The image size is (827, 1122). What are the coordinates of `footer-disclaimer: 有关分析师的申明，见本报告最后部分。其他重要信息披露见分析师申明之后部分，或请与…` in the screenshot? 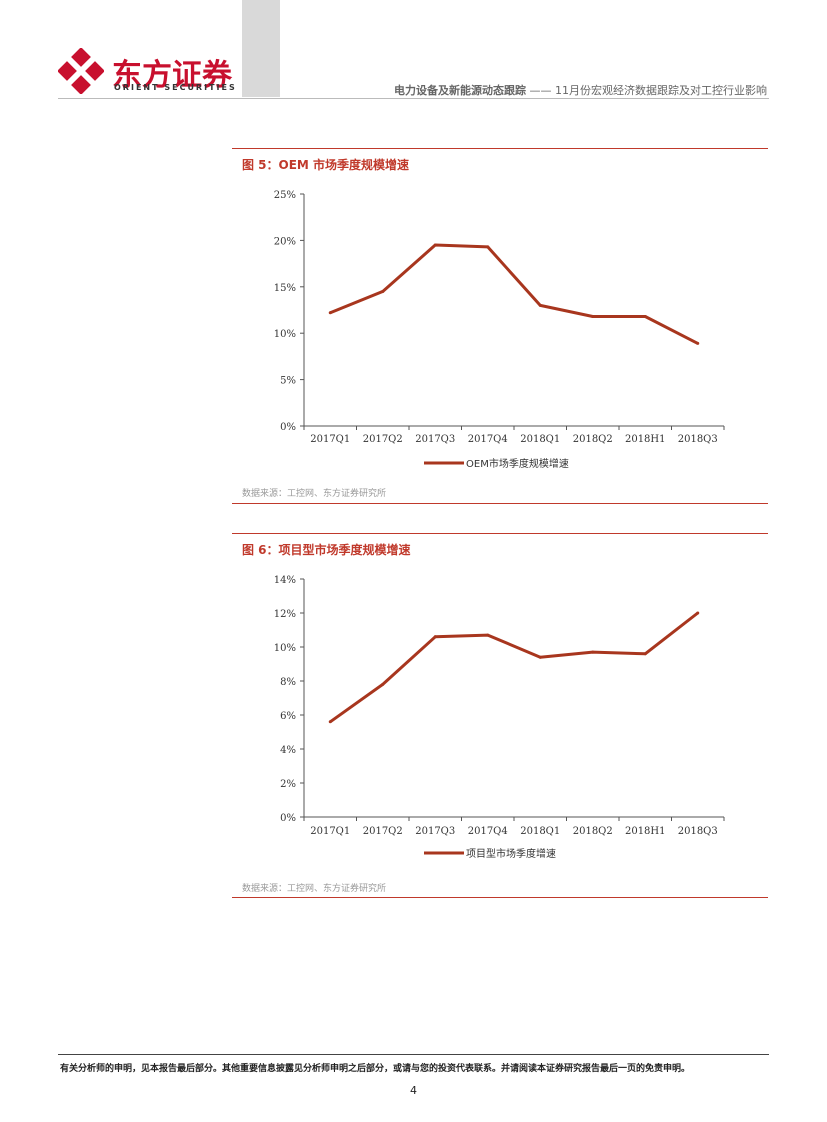 It's located at (375, 1069).